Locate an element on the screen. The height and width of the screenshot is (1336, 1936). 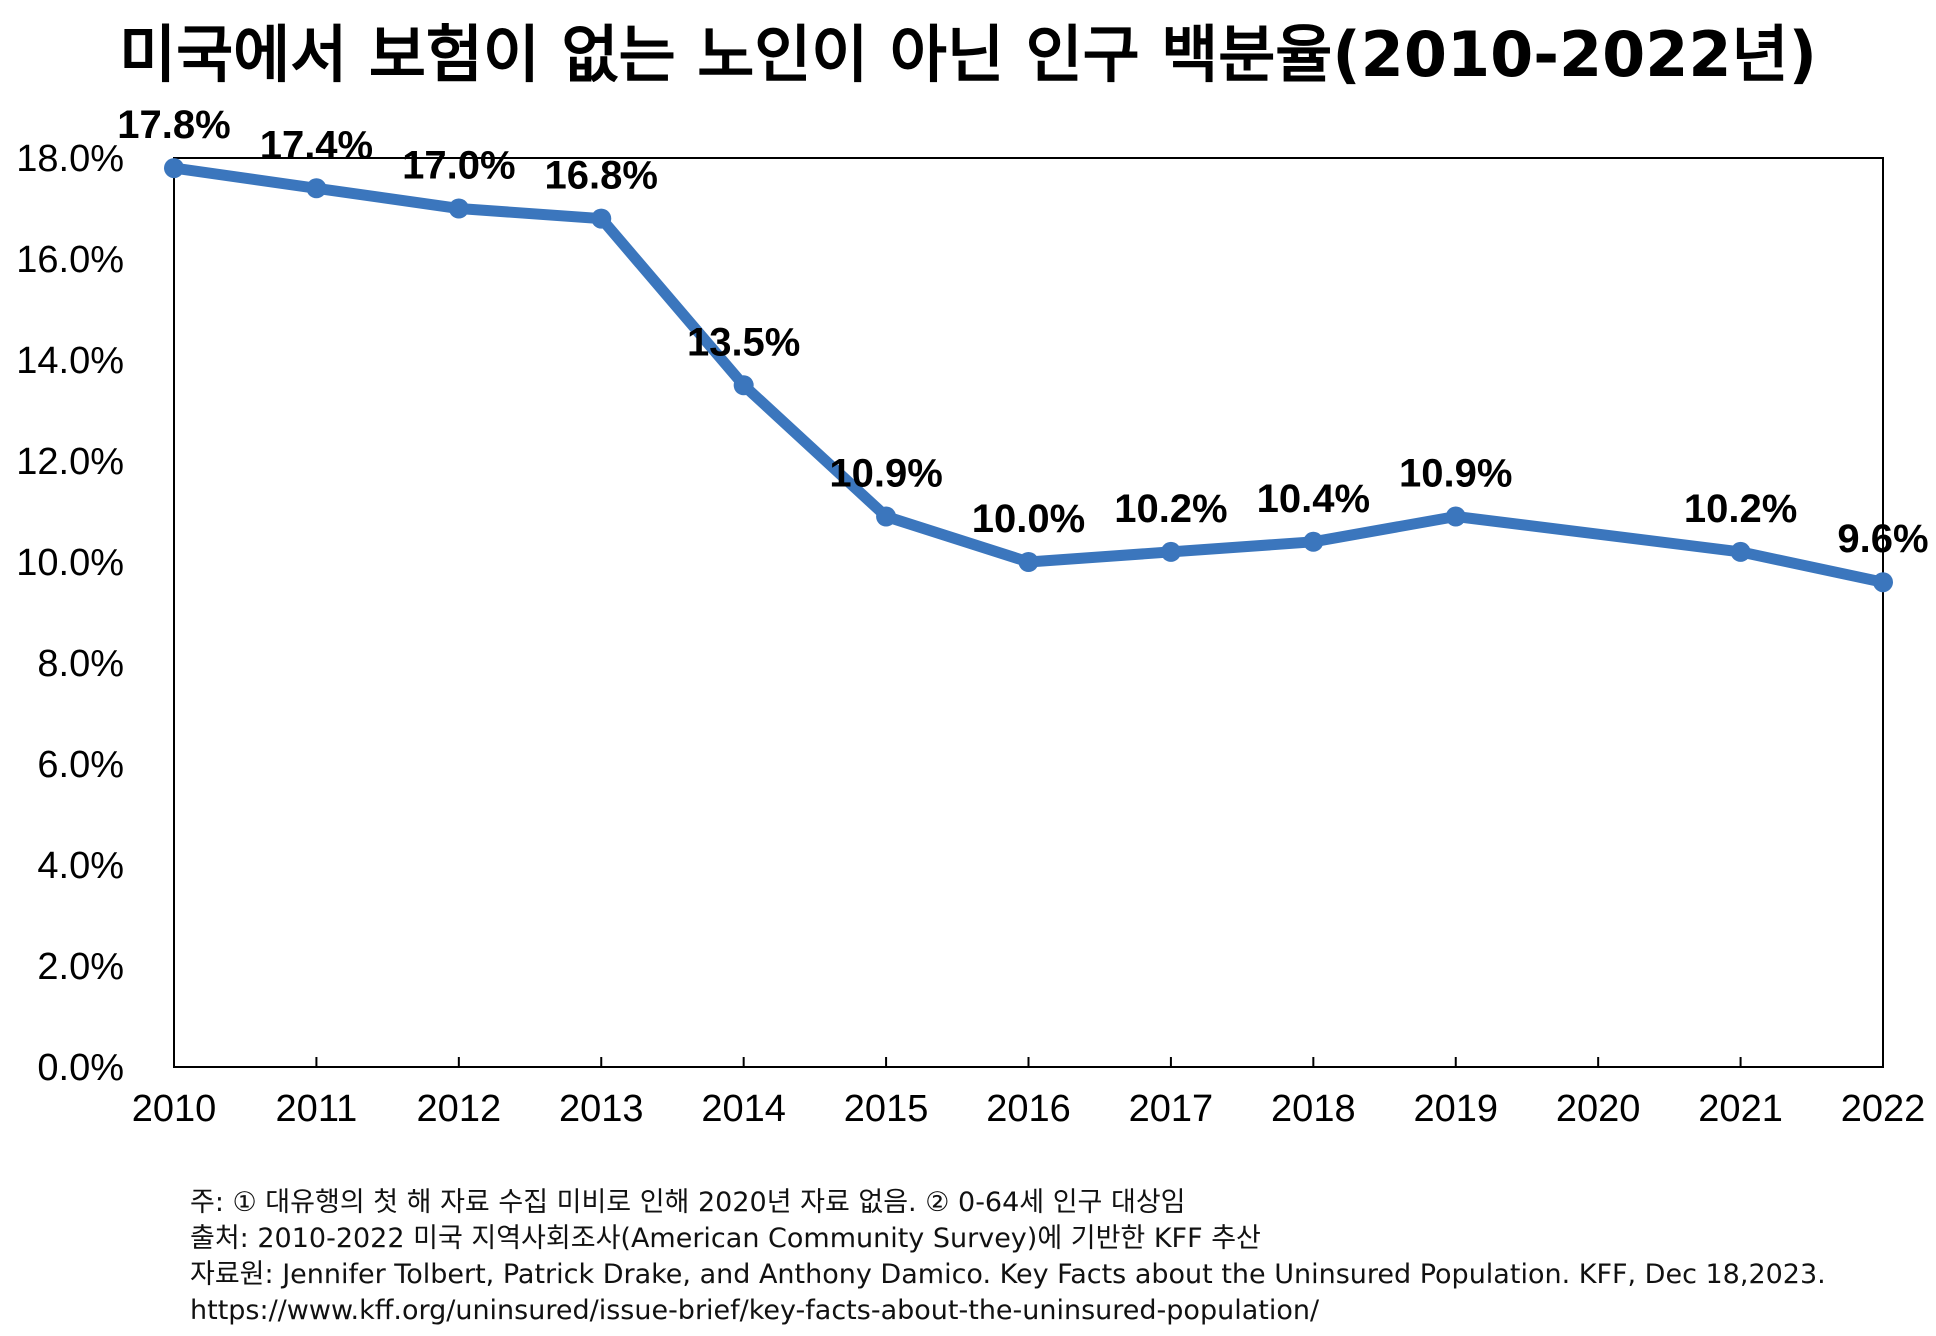
x-tick-label: 2016 is located at coordinates (1028, 1109).